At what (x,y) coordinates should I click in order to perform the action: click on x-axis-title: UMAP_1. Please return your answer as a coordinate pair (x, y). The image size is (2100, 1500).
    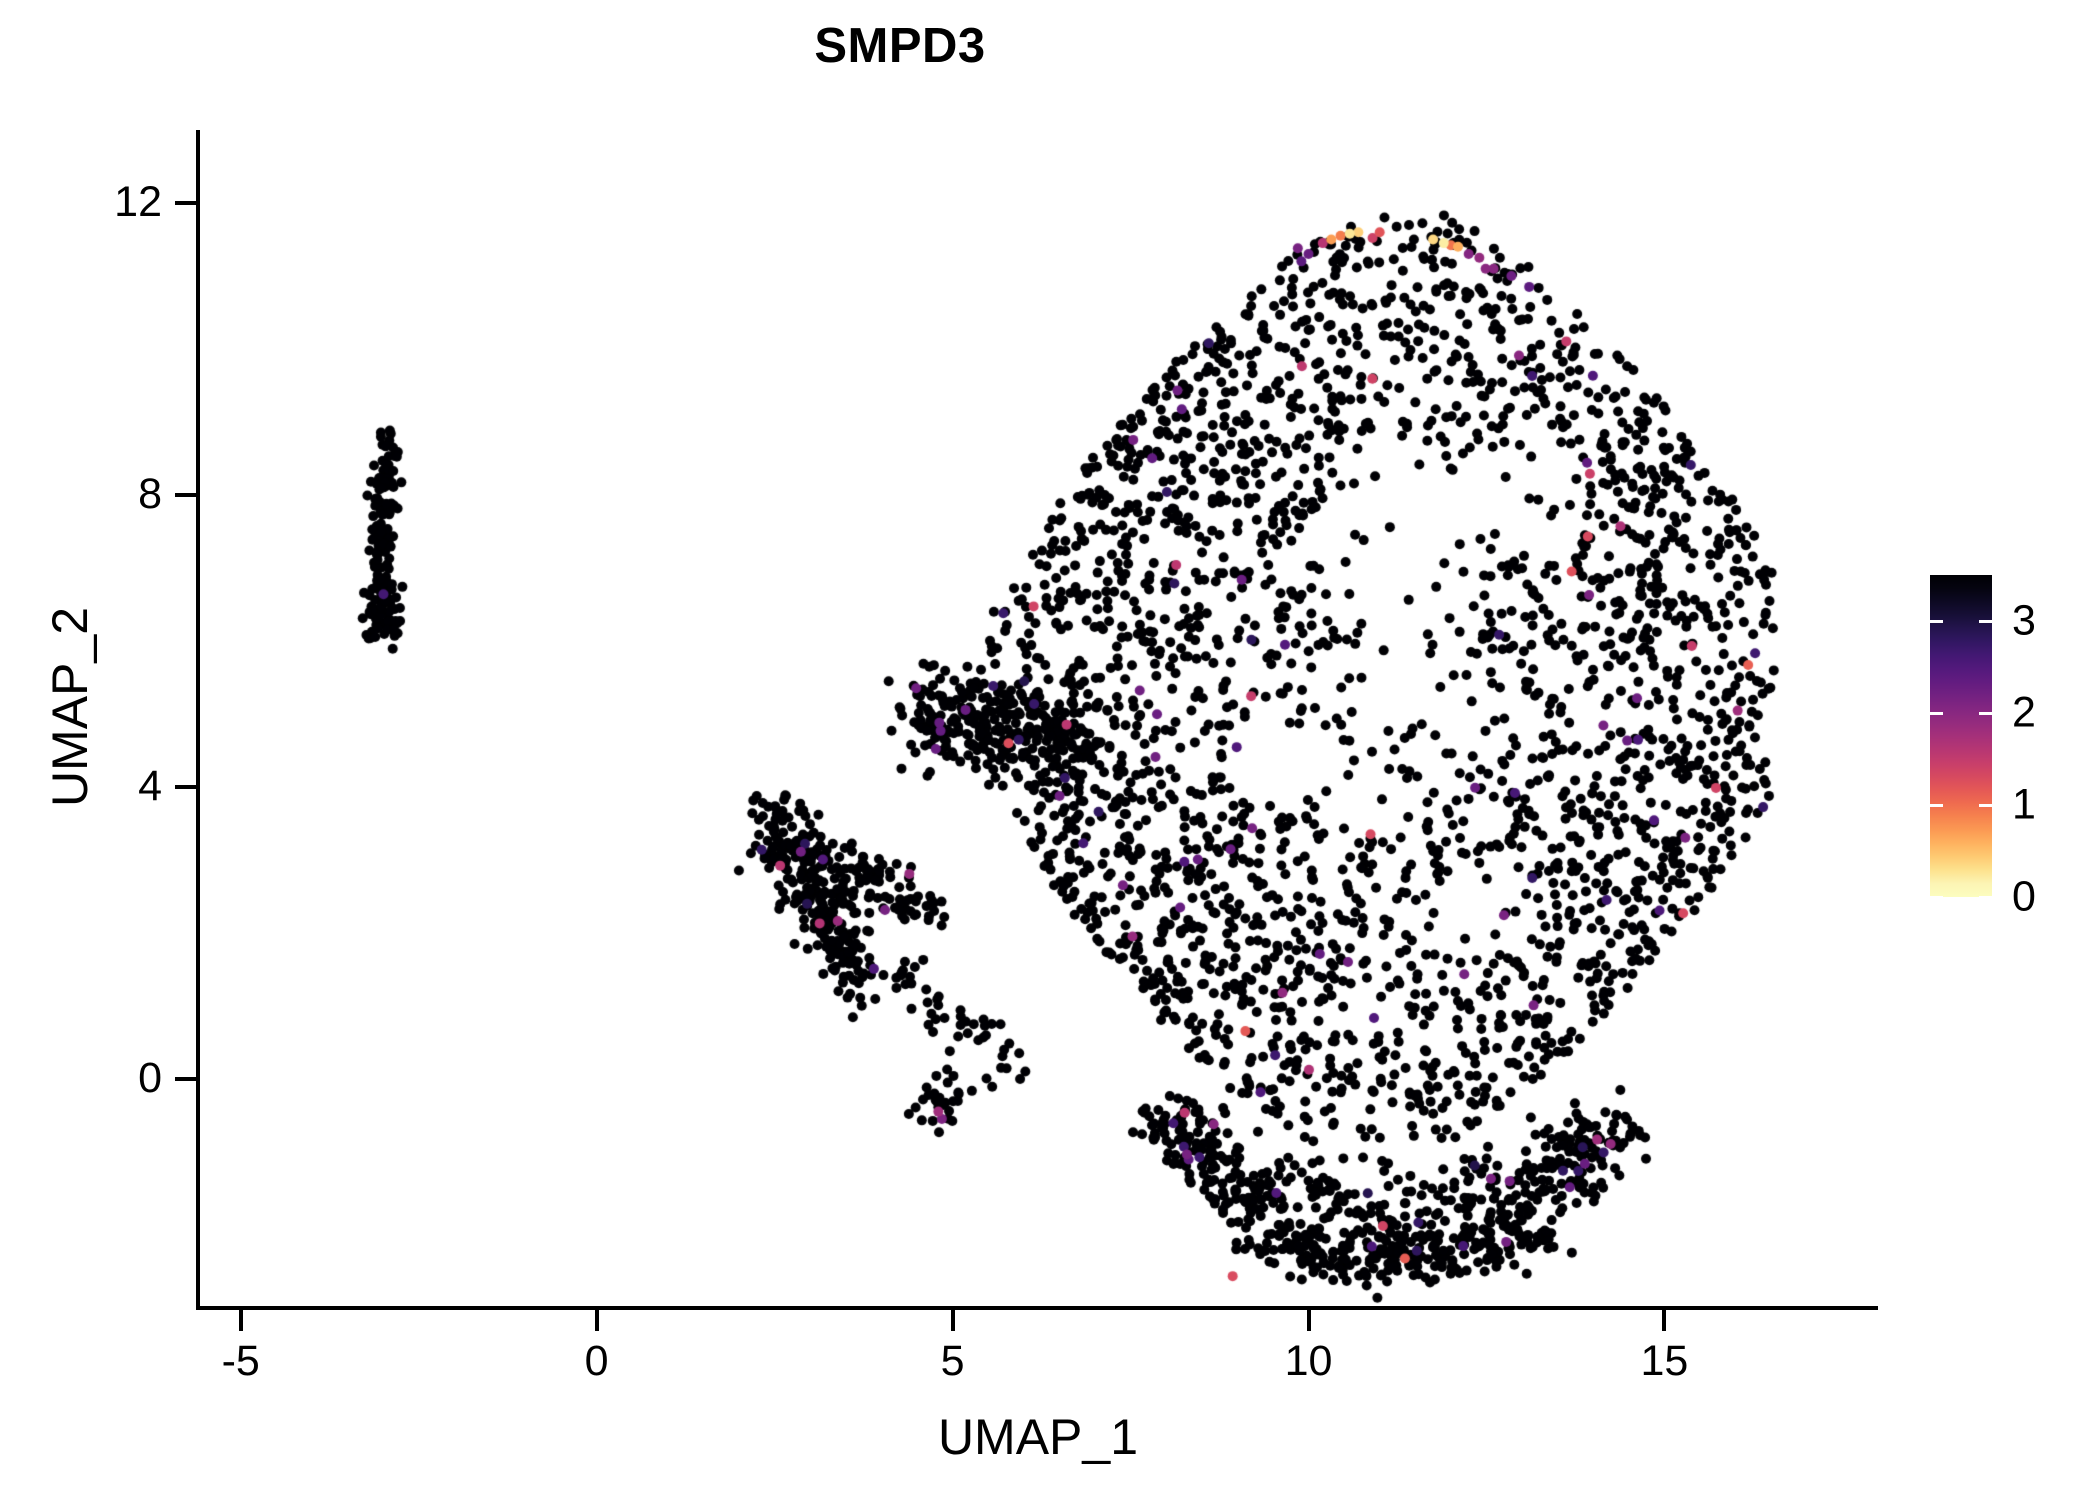
    Looking at the image, I should click on (1038, 1437).